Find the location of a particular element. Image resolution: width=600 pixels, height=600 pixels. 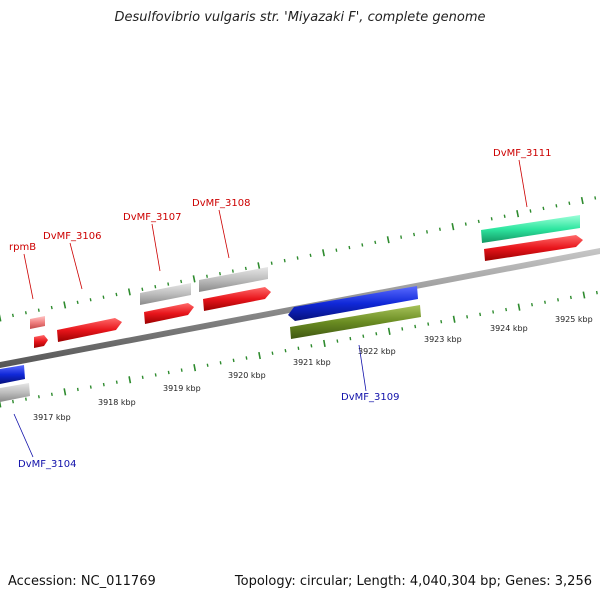

gene-DvMF_3108-gray is located at coordinates (233, 279).